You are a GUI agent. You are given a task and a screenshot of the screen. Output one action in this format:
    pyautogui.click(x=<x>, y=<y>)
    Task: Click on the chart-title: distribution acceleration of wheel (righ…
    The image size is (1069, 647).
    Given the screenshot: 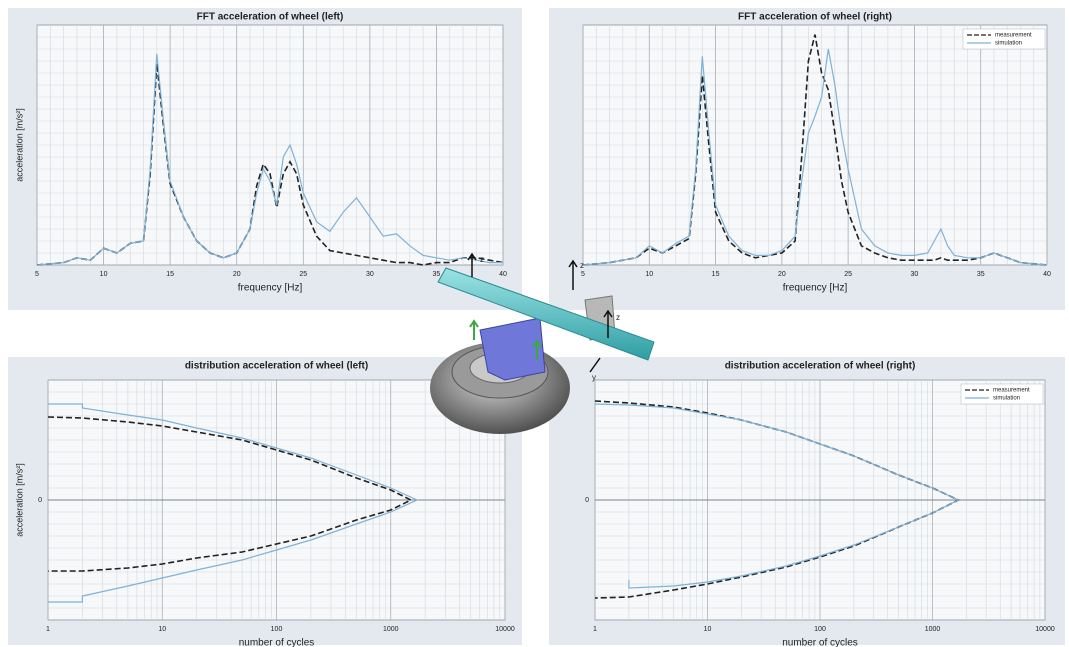 What is the action you would take?
    pyautogui.click(x=820, y=366)
    